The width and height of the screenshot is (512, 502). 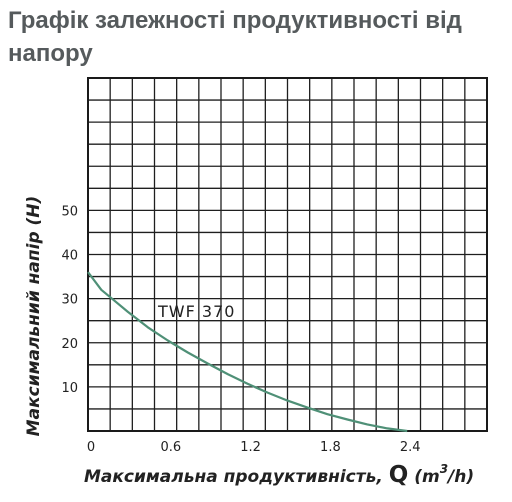 I want to click on y-tick-label: 40, so click(x=69, y=256).